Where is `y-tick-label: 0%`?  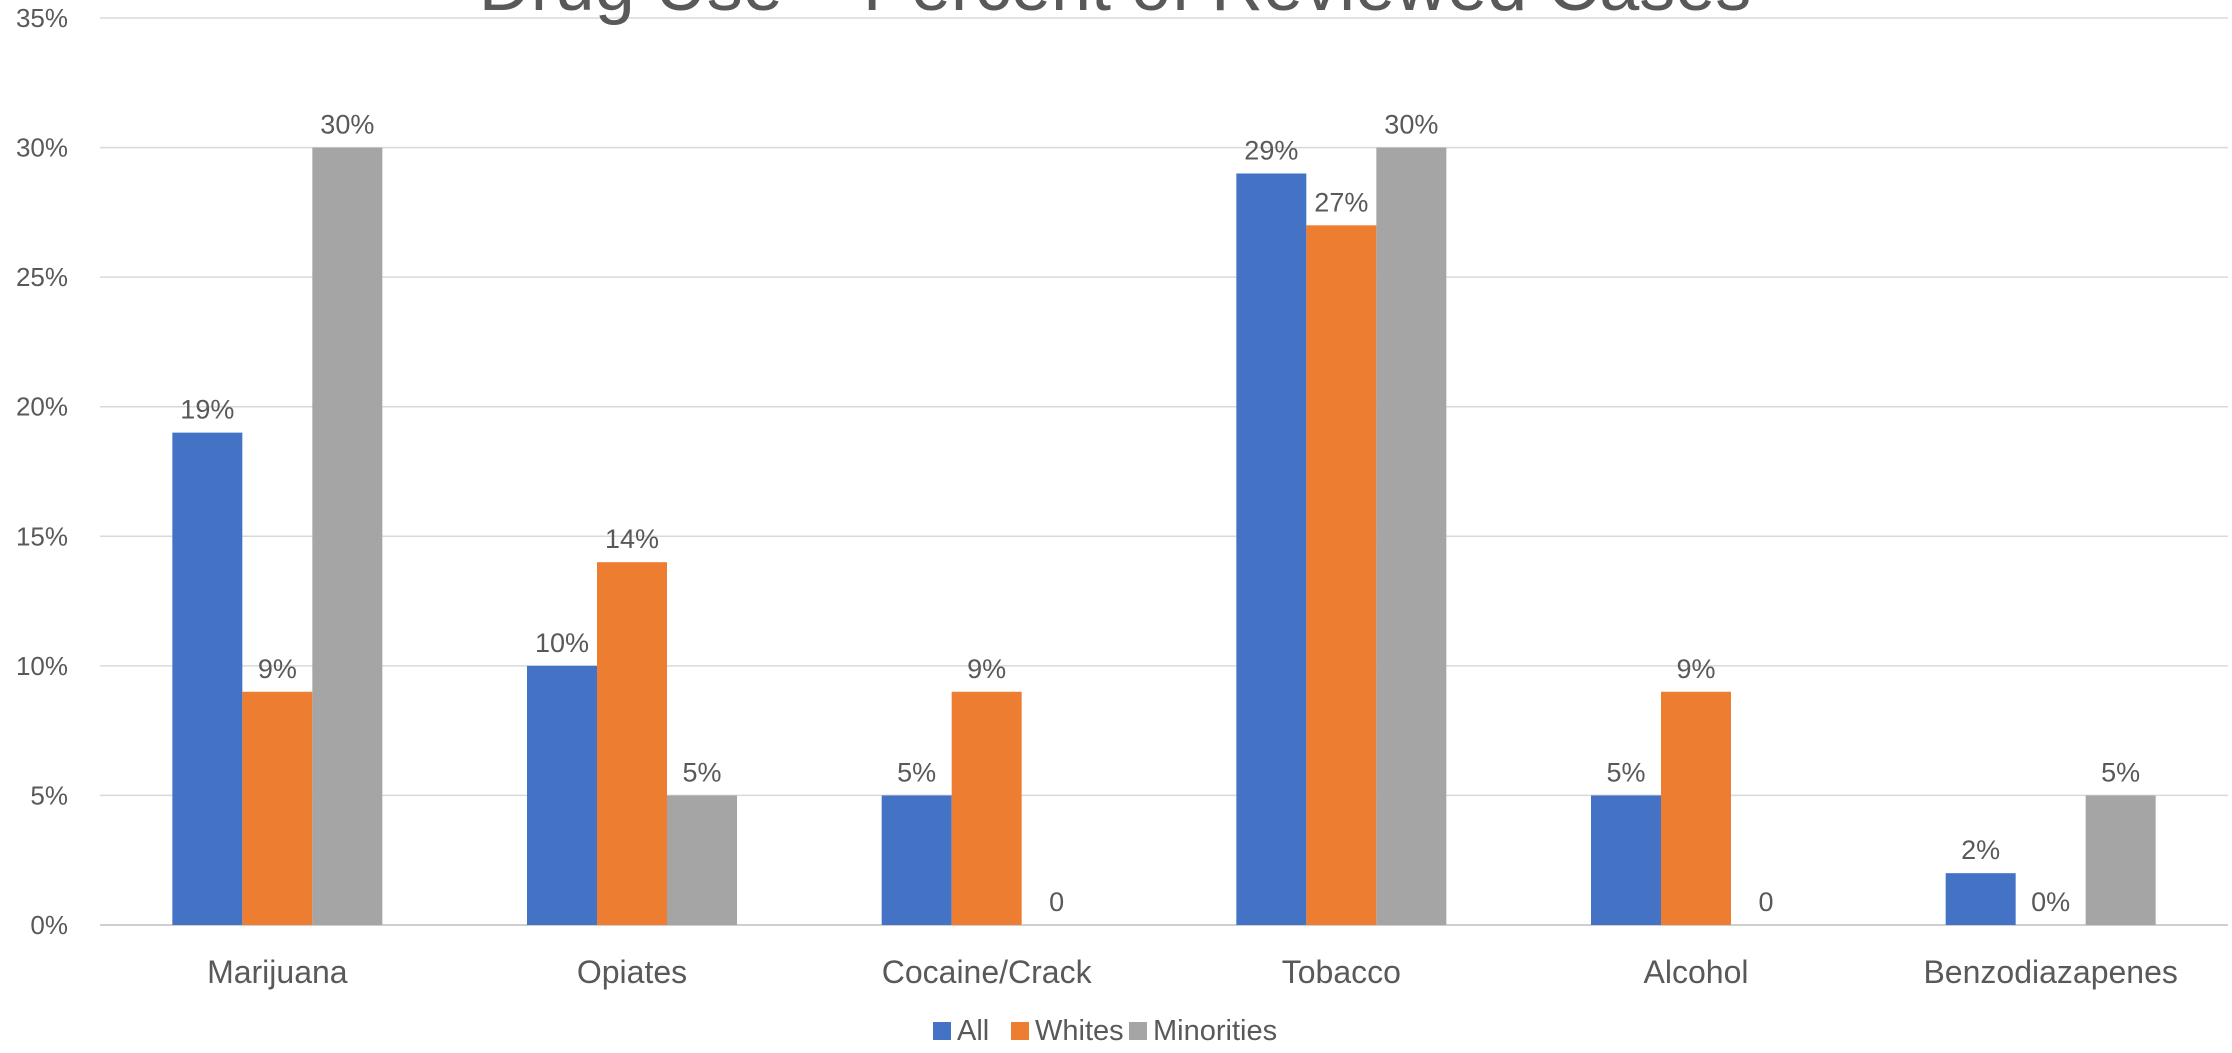 y-tick-label: 0% is located at coordinates (49, 925).